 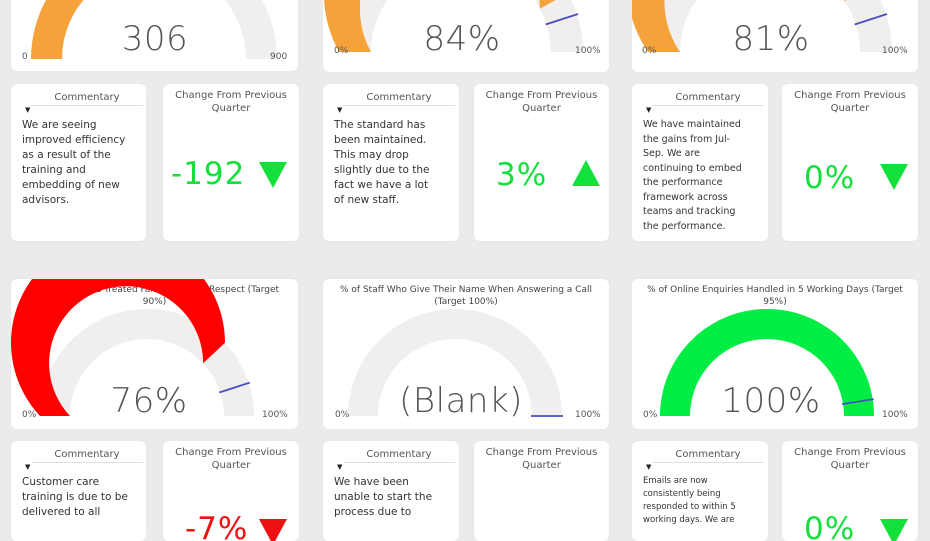 I want to click on change-card-4: Change From Previous Quarter -7%, so click(x=231, y=491).